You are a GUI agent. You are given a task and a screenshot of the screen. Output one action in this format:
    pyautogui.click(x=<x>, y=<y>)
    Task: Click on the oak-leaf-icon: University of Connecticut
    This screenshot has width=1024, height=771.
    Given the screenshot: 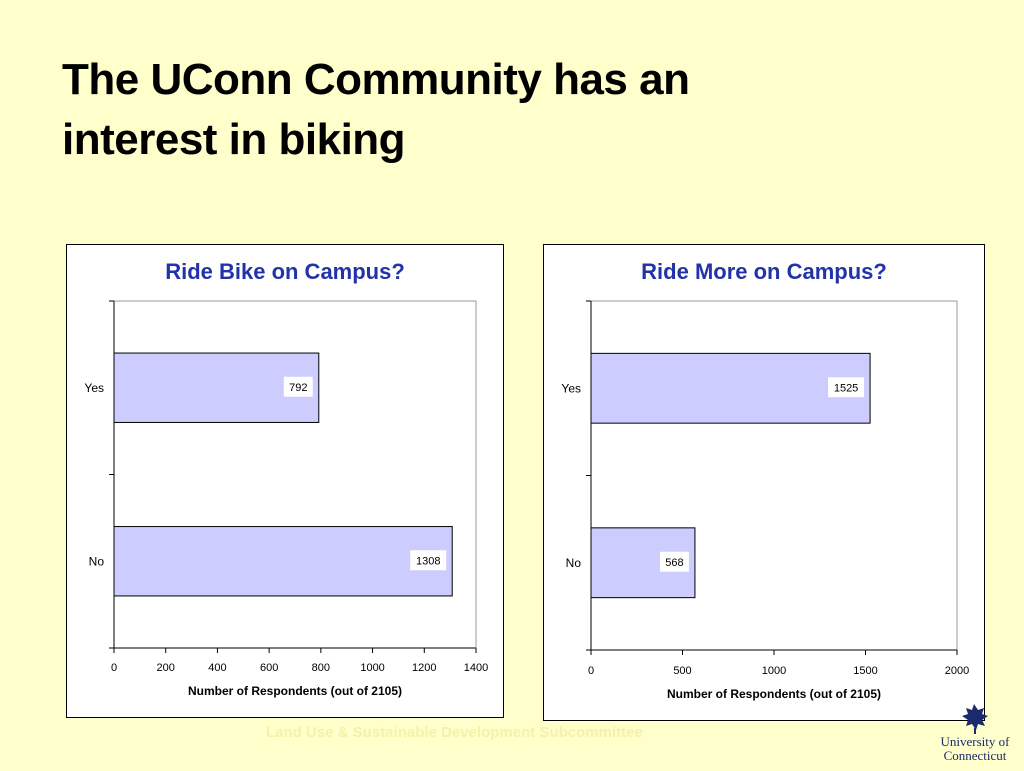 What is the action you would take?
    pyautogui.click(x=976, y=733)
    